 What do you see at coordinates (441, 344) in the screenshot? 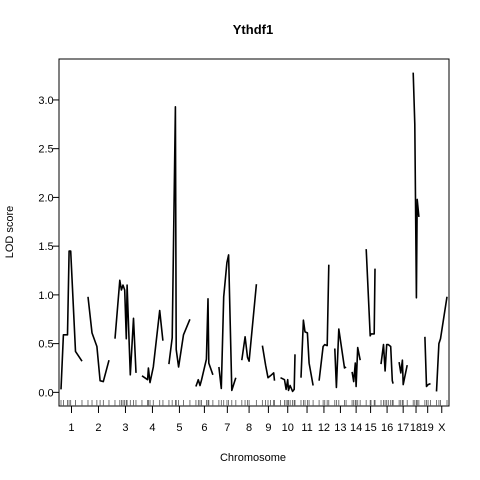
I see `lod-curve-chr-X` at bounding box center [441, 344].